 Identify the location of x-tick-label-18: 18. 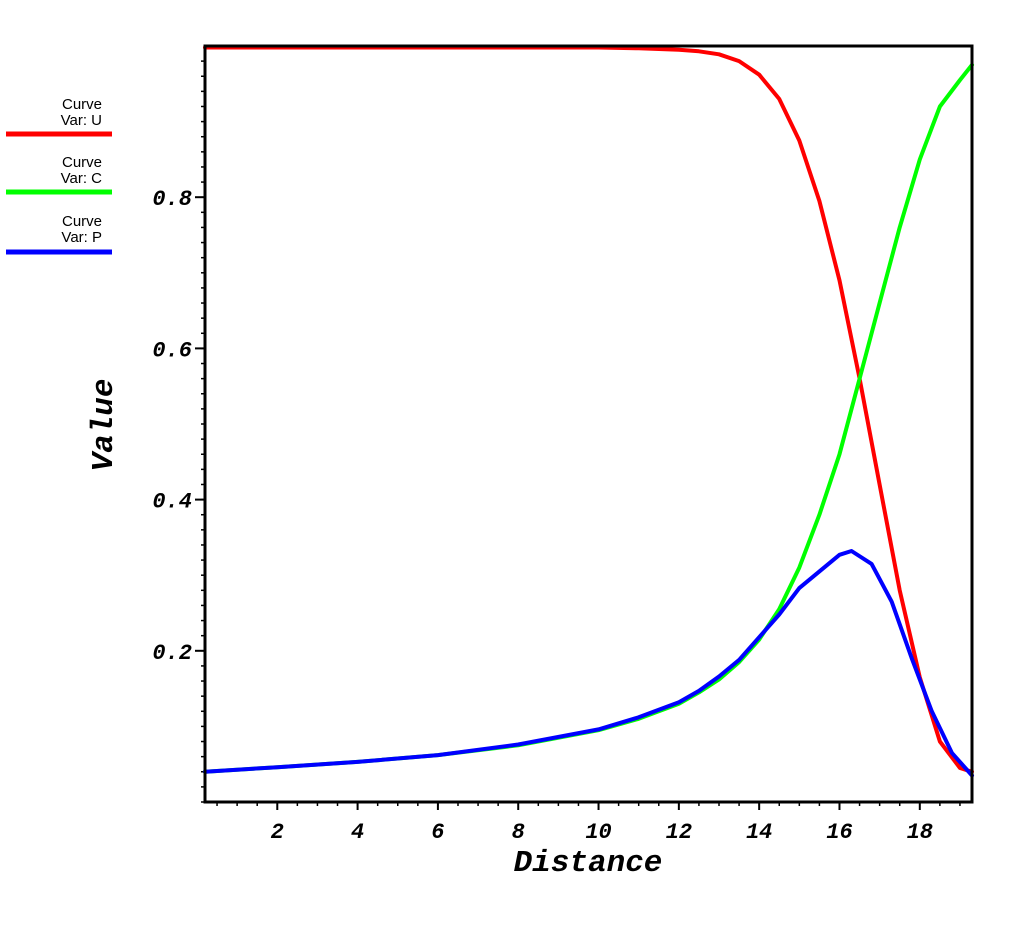
(920, 832).